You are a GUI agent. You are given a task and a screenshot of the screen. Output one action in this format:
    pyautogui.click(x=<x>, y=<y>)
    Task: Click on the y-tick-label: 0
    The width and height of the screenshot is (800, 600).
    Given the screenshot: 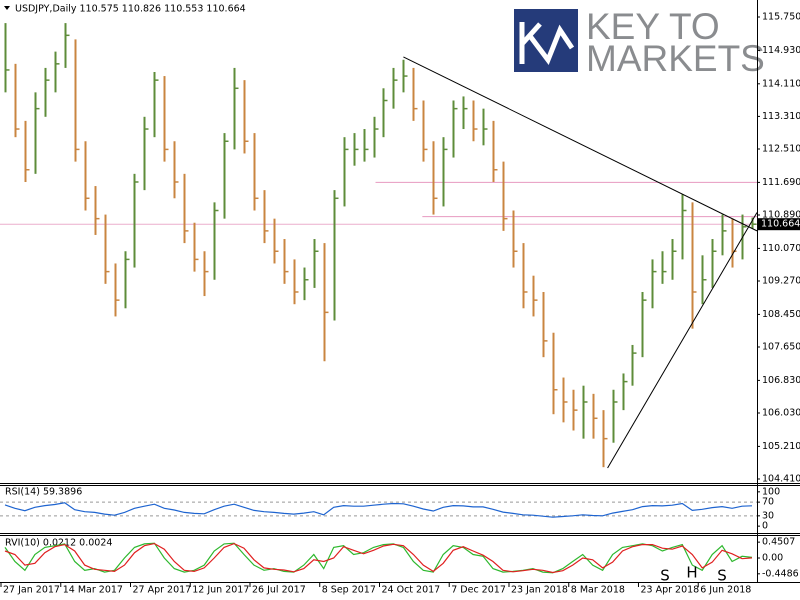 What is the action you would take?
    pyautogui.click(x=765, y=526)
    